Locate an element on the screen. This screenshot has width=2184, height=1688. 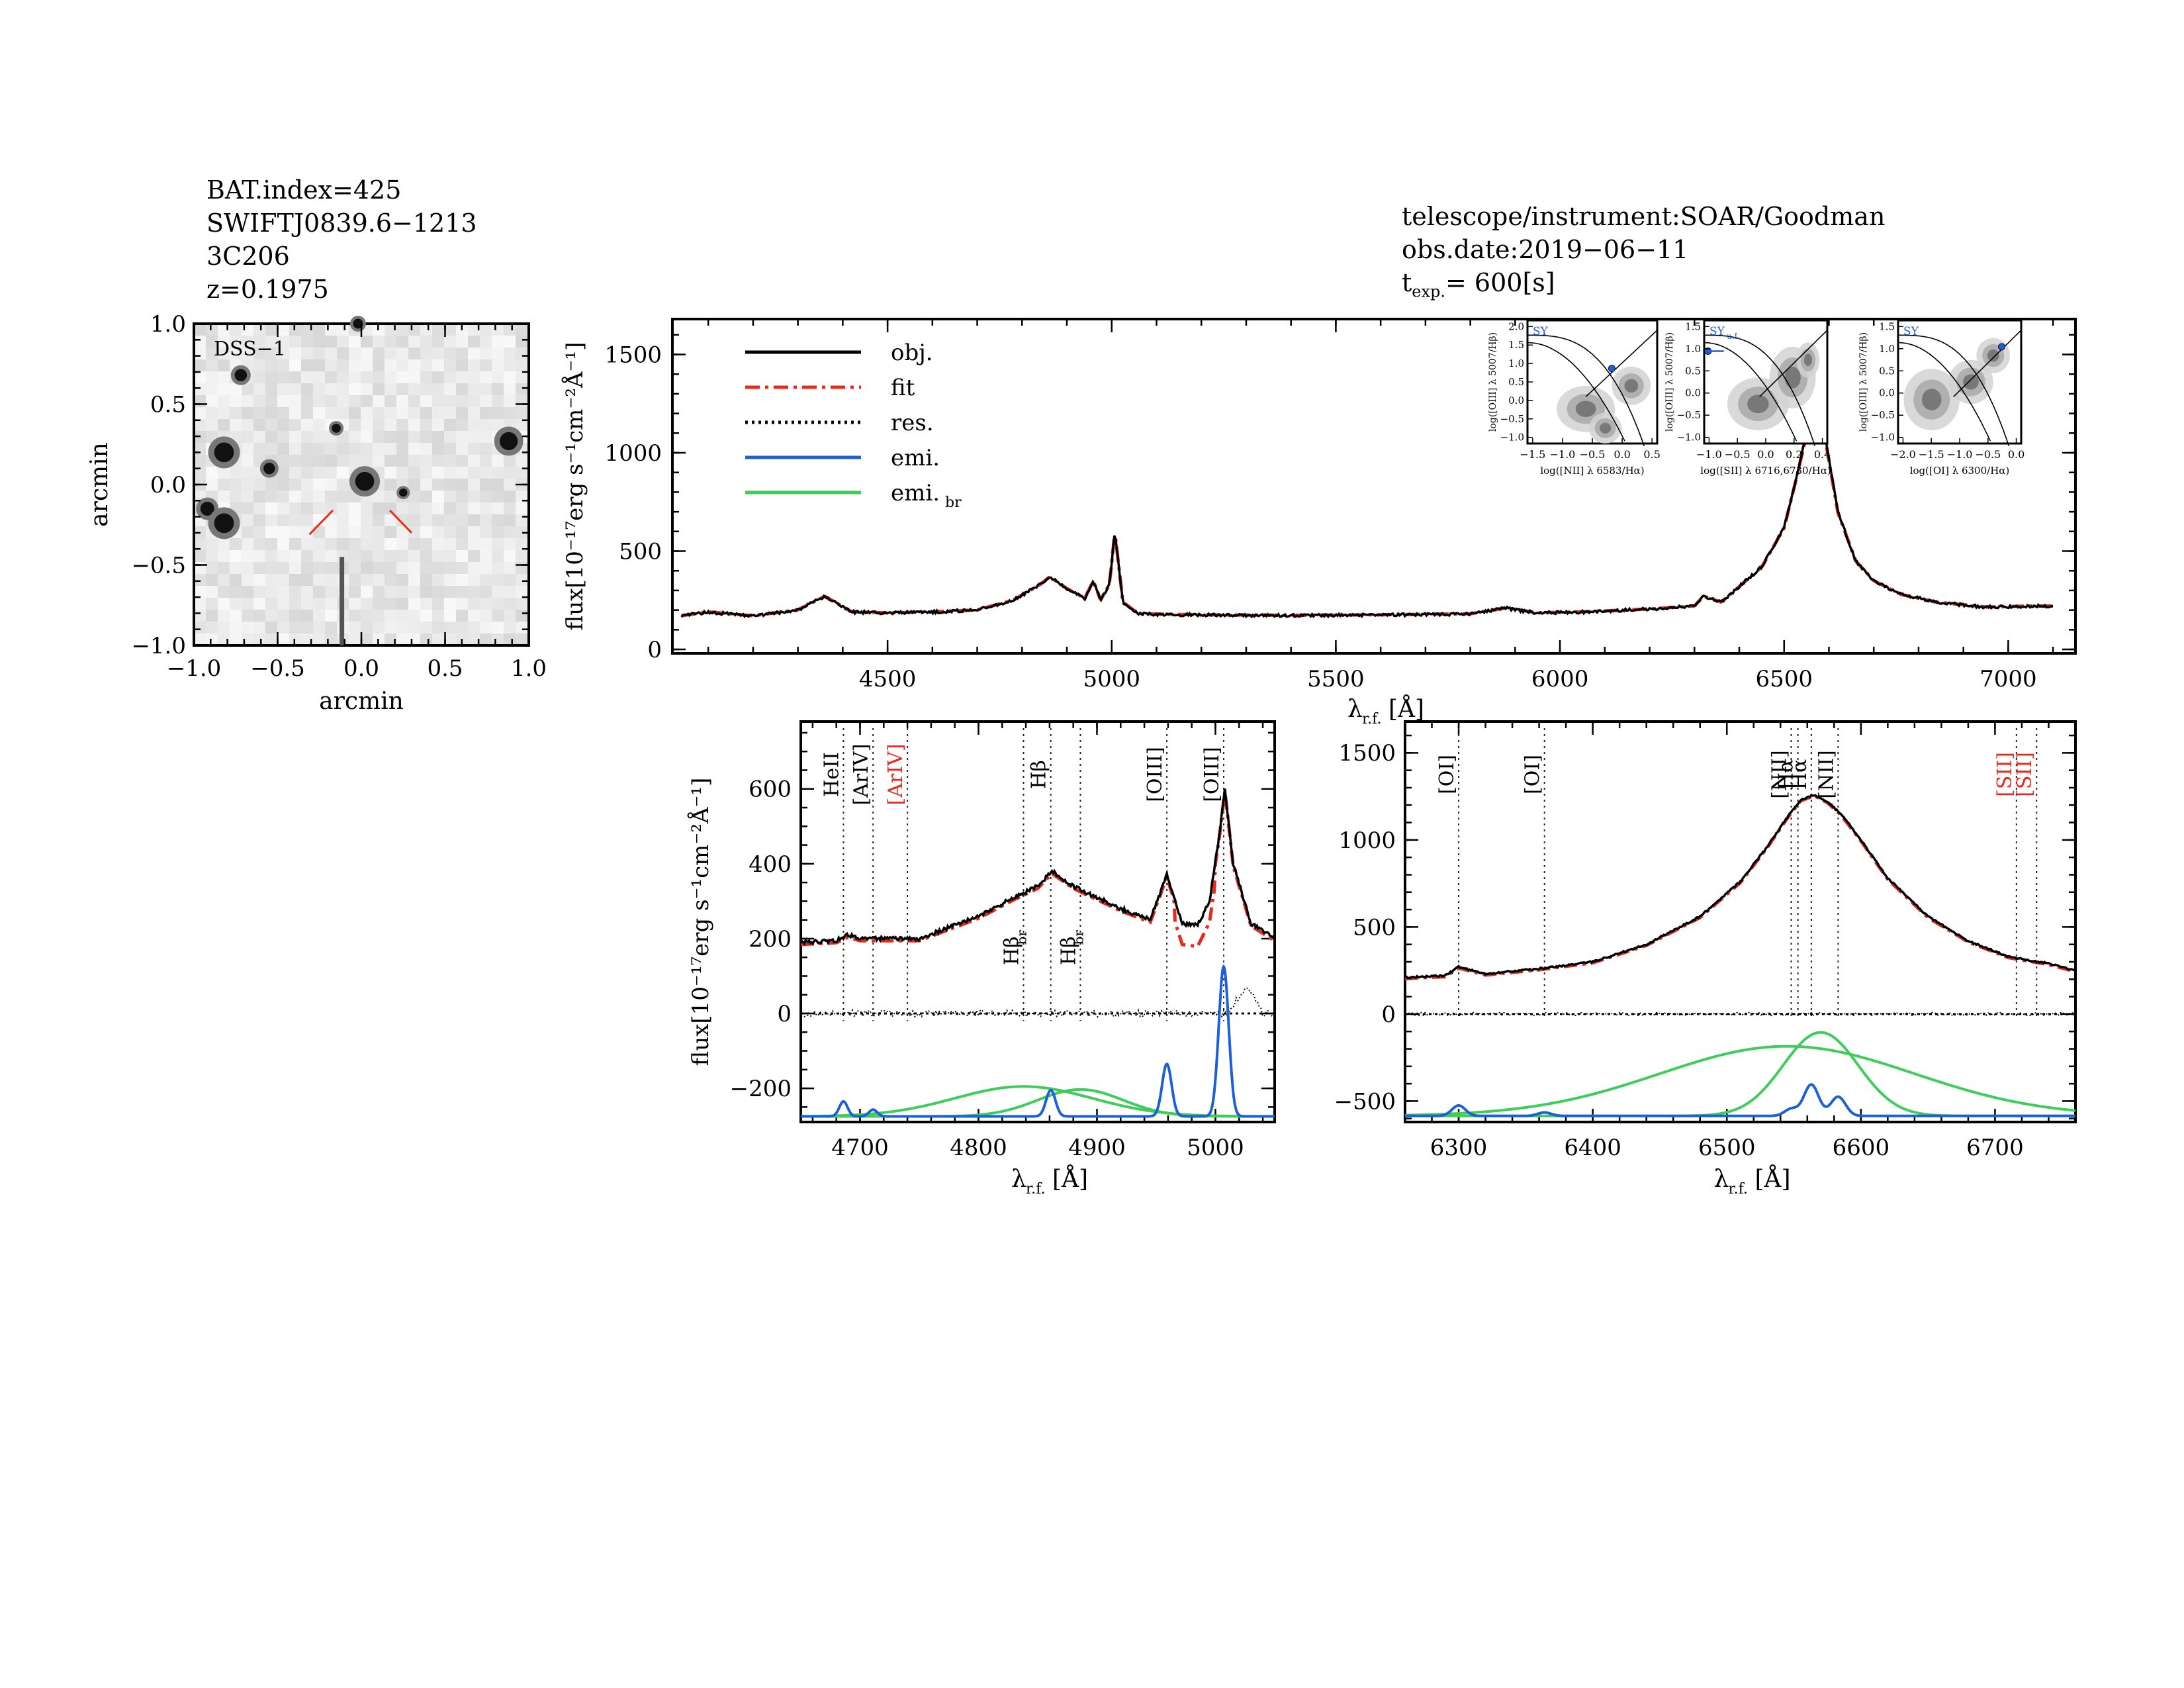
fit-series-line is located at coordinates (1368, 508).